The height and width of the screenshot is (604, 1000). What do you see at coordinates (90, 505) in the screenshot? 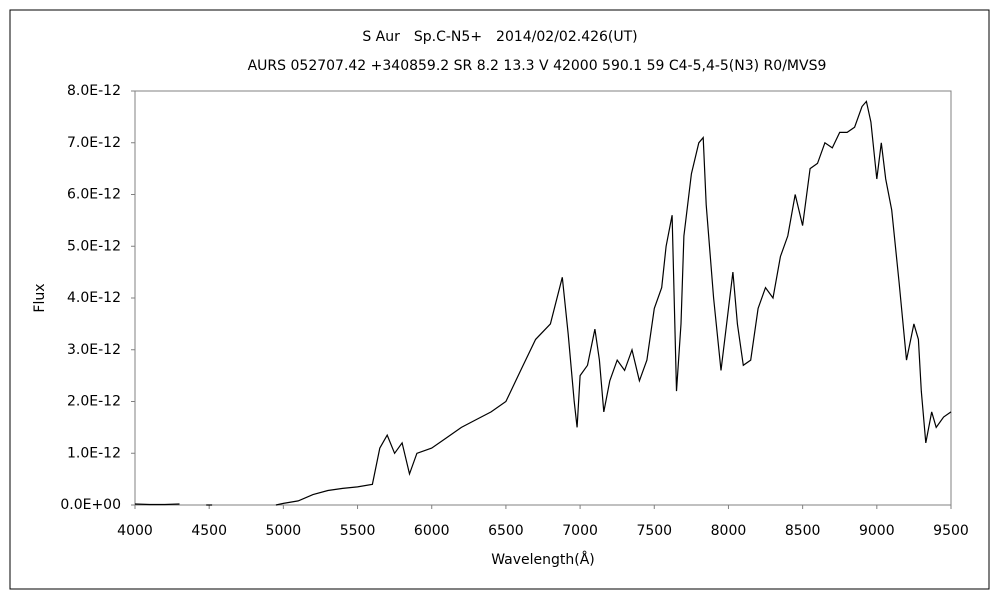
I see `y-tick-label: 0.0E+00` at bounding box center [90, 505].